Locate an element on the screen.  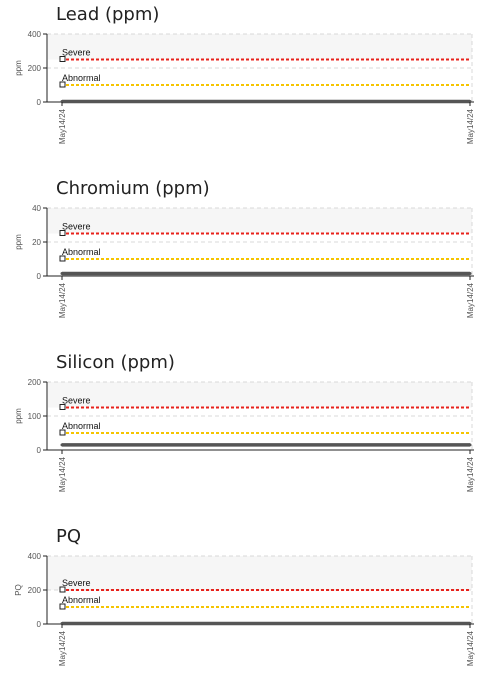
y-tick-label: 100 is located at coordinates (35, 416).